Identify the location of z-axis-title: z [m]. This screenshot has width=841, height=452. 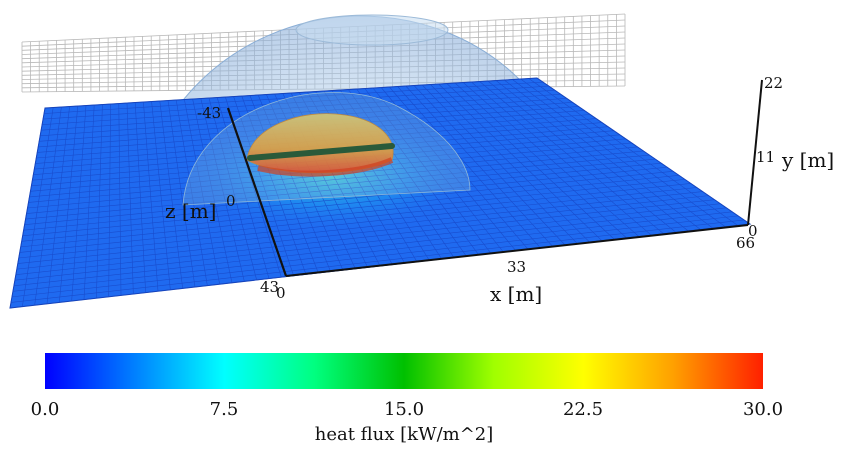
(190, 211).